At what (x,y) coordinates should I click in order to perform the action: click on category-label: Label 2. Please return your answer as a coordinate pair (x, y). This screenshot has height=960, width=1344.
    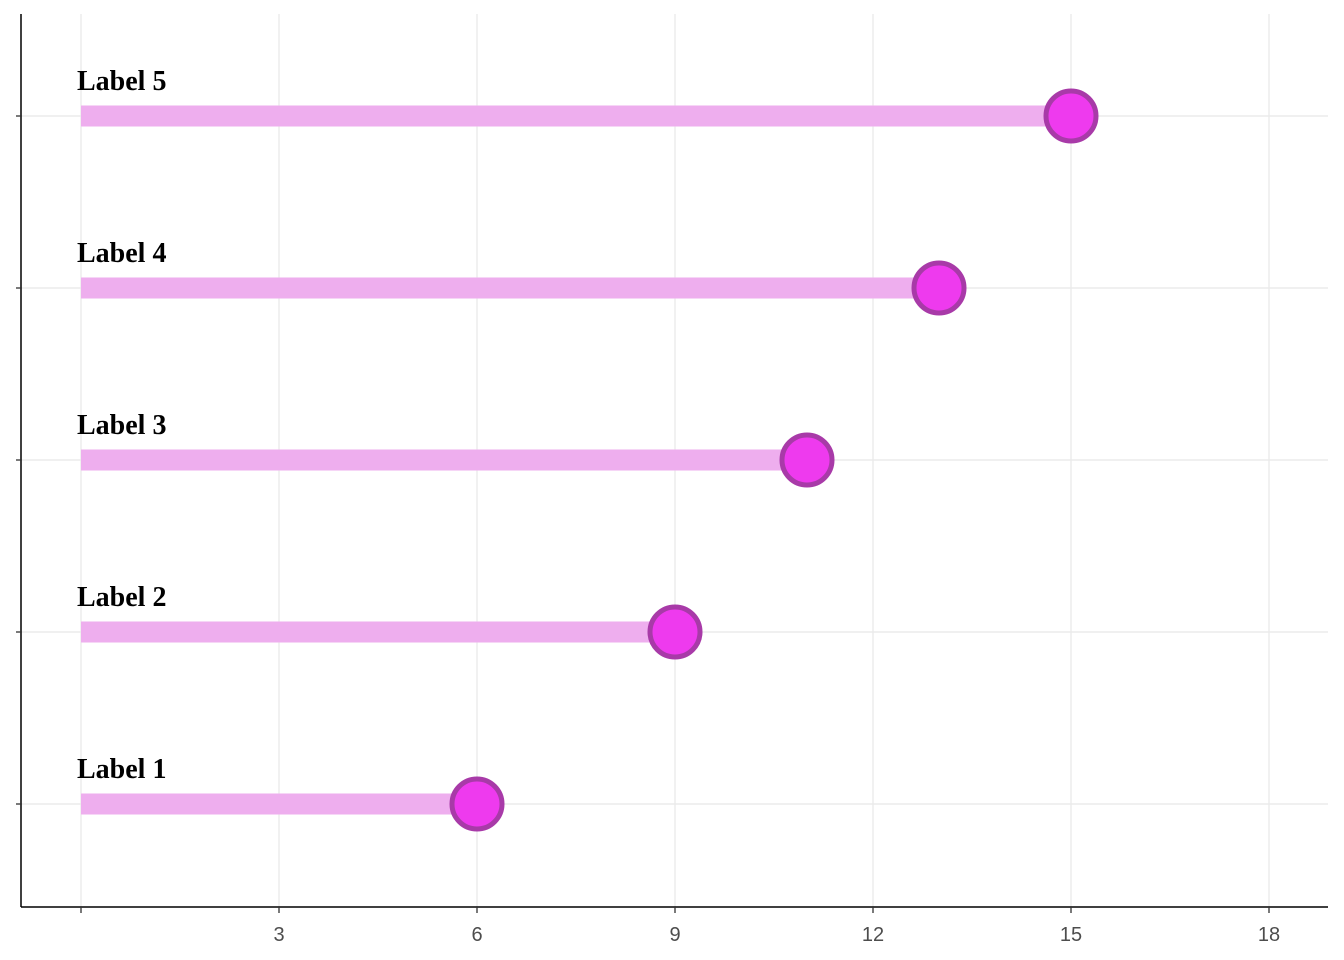
    Looking at the image, I should click on (121, 597).